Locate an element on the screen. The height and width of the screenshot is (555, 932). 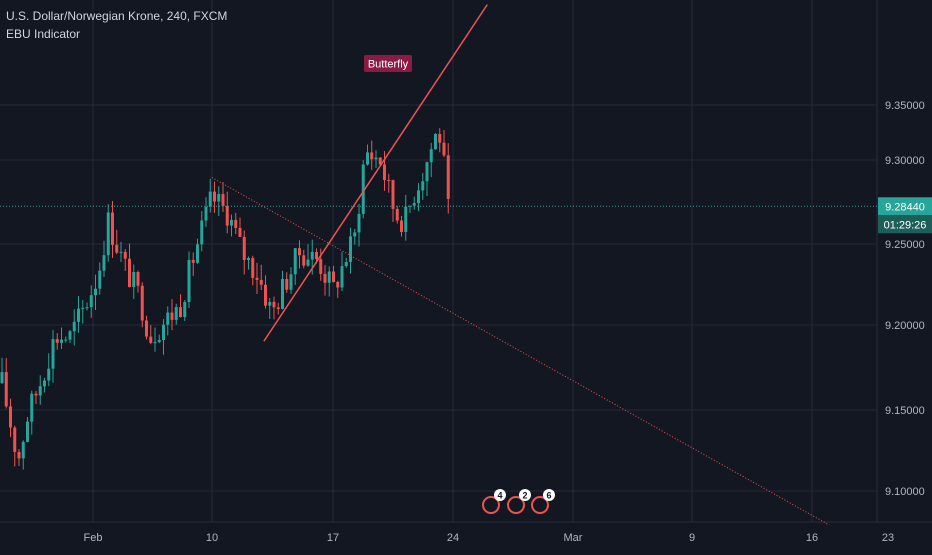
time-tick-label: 9 is located at coordinates (692, 538).